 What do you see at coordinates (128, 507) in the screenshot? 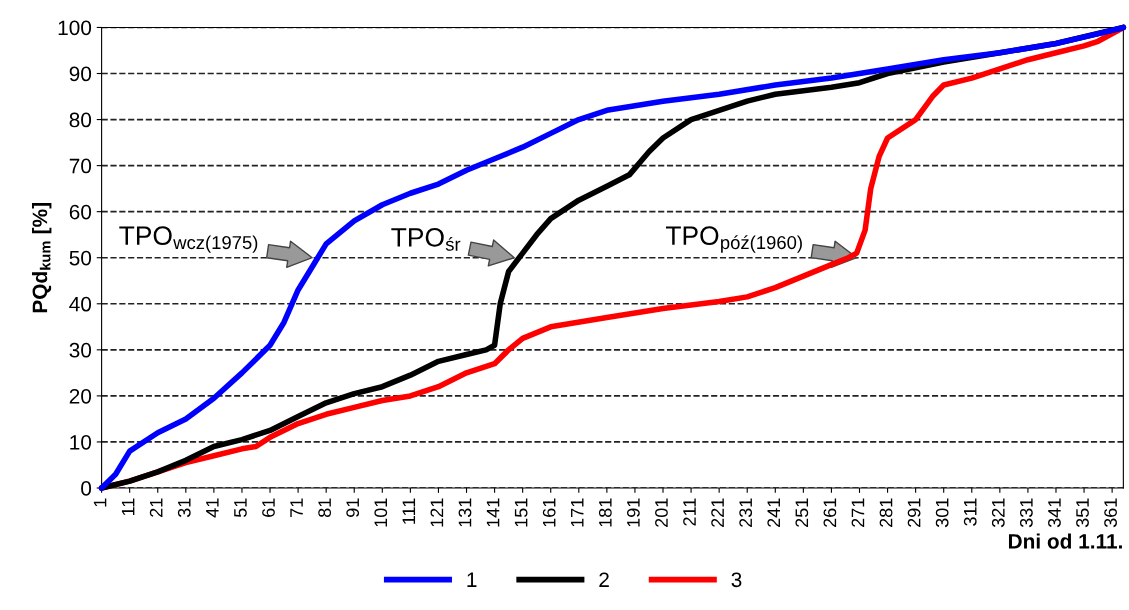
I see `x-tick-label: 11` at bounding box center [128, 507].